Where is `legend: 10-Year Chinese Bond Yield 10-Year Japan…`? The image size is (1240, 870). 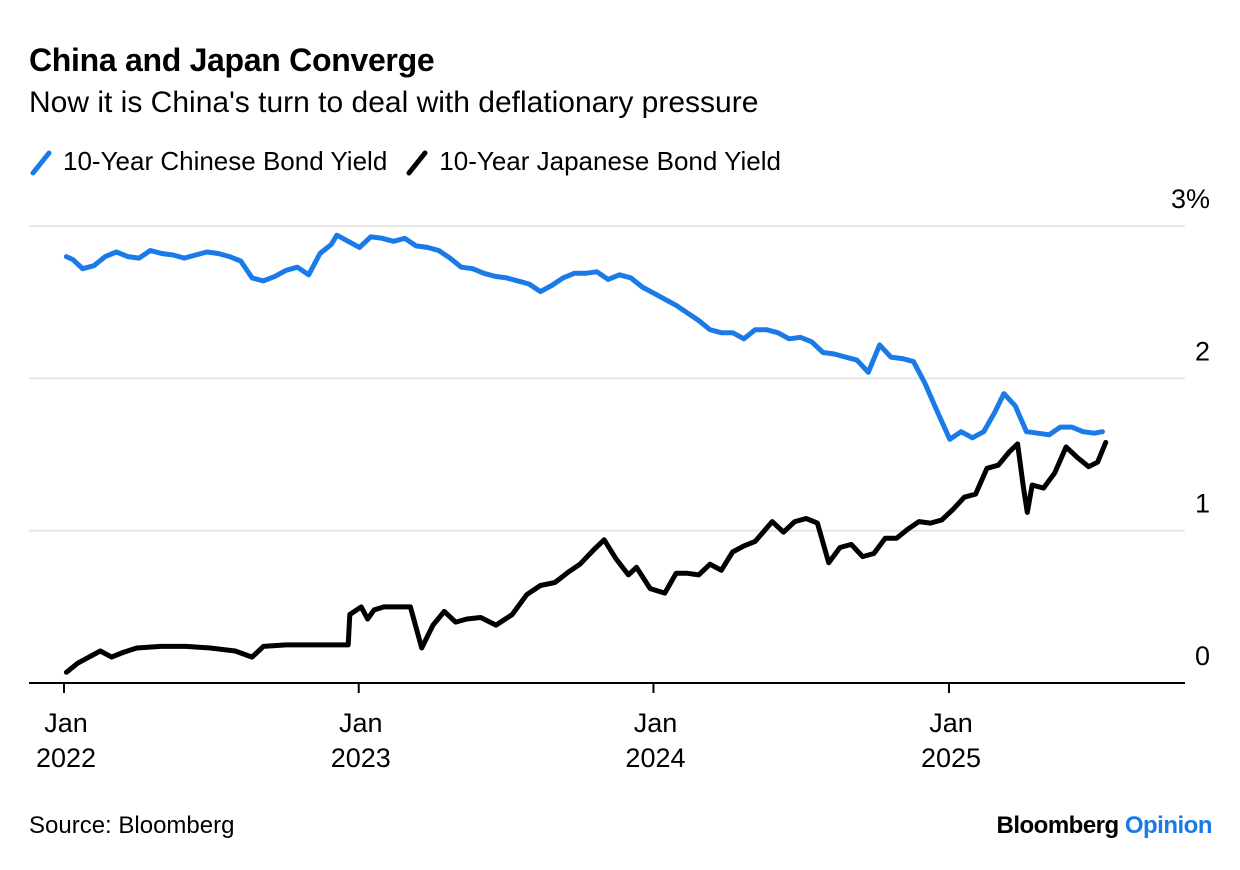
legend: 10-Year Chinese Bond Yield 10-Year Japan… is located at coordinates (414, 161).